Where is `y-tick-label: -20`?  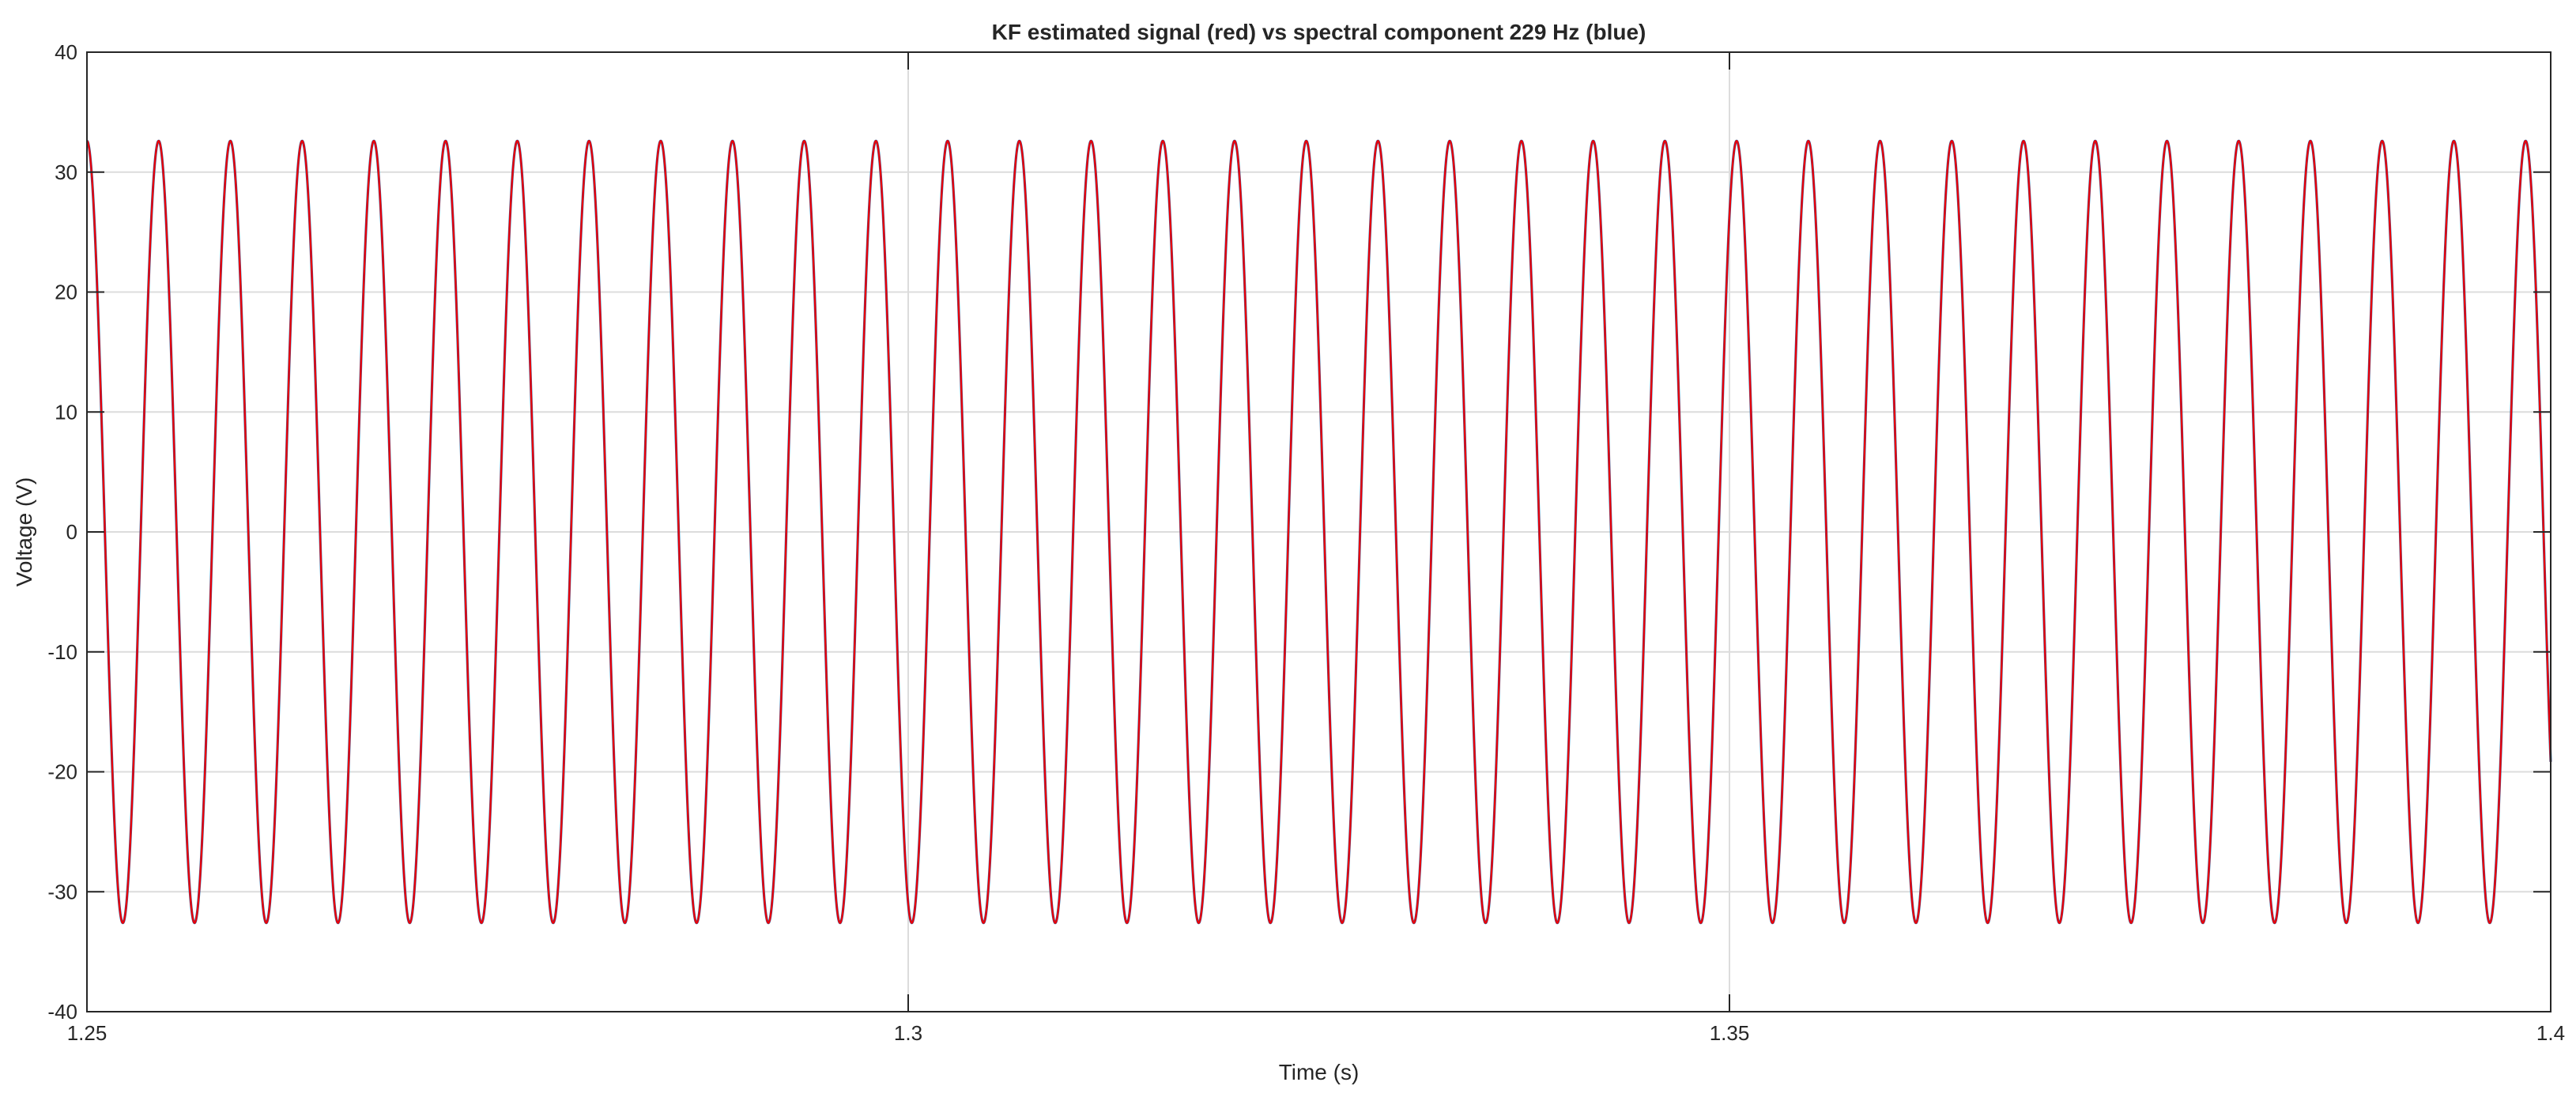 y-tick-label: -20 is located at coordinates (62, 772).